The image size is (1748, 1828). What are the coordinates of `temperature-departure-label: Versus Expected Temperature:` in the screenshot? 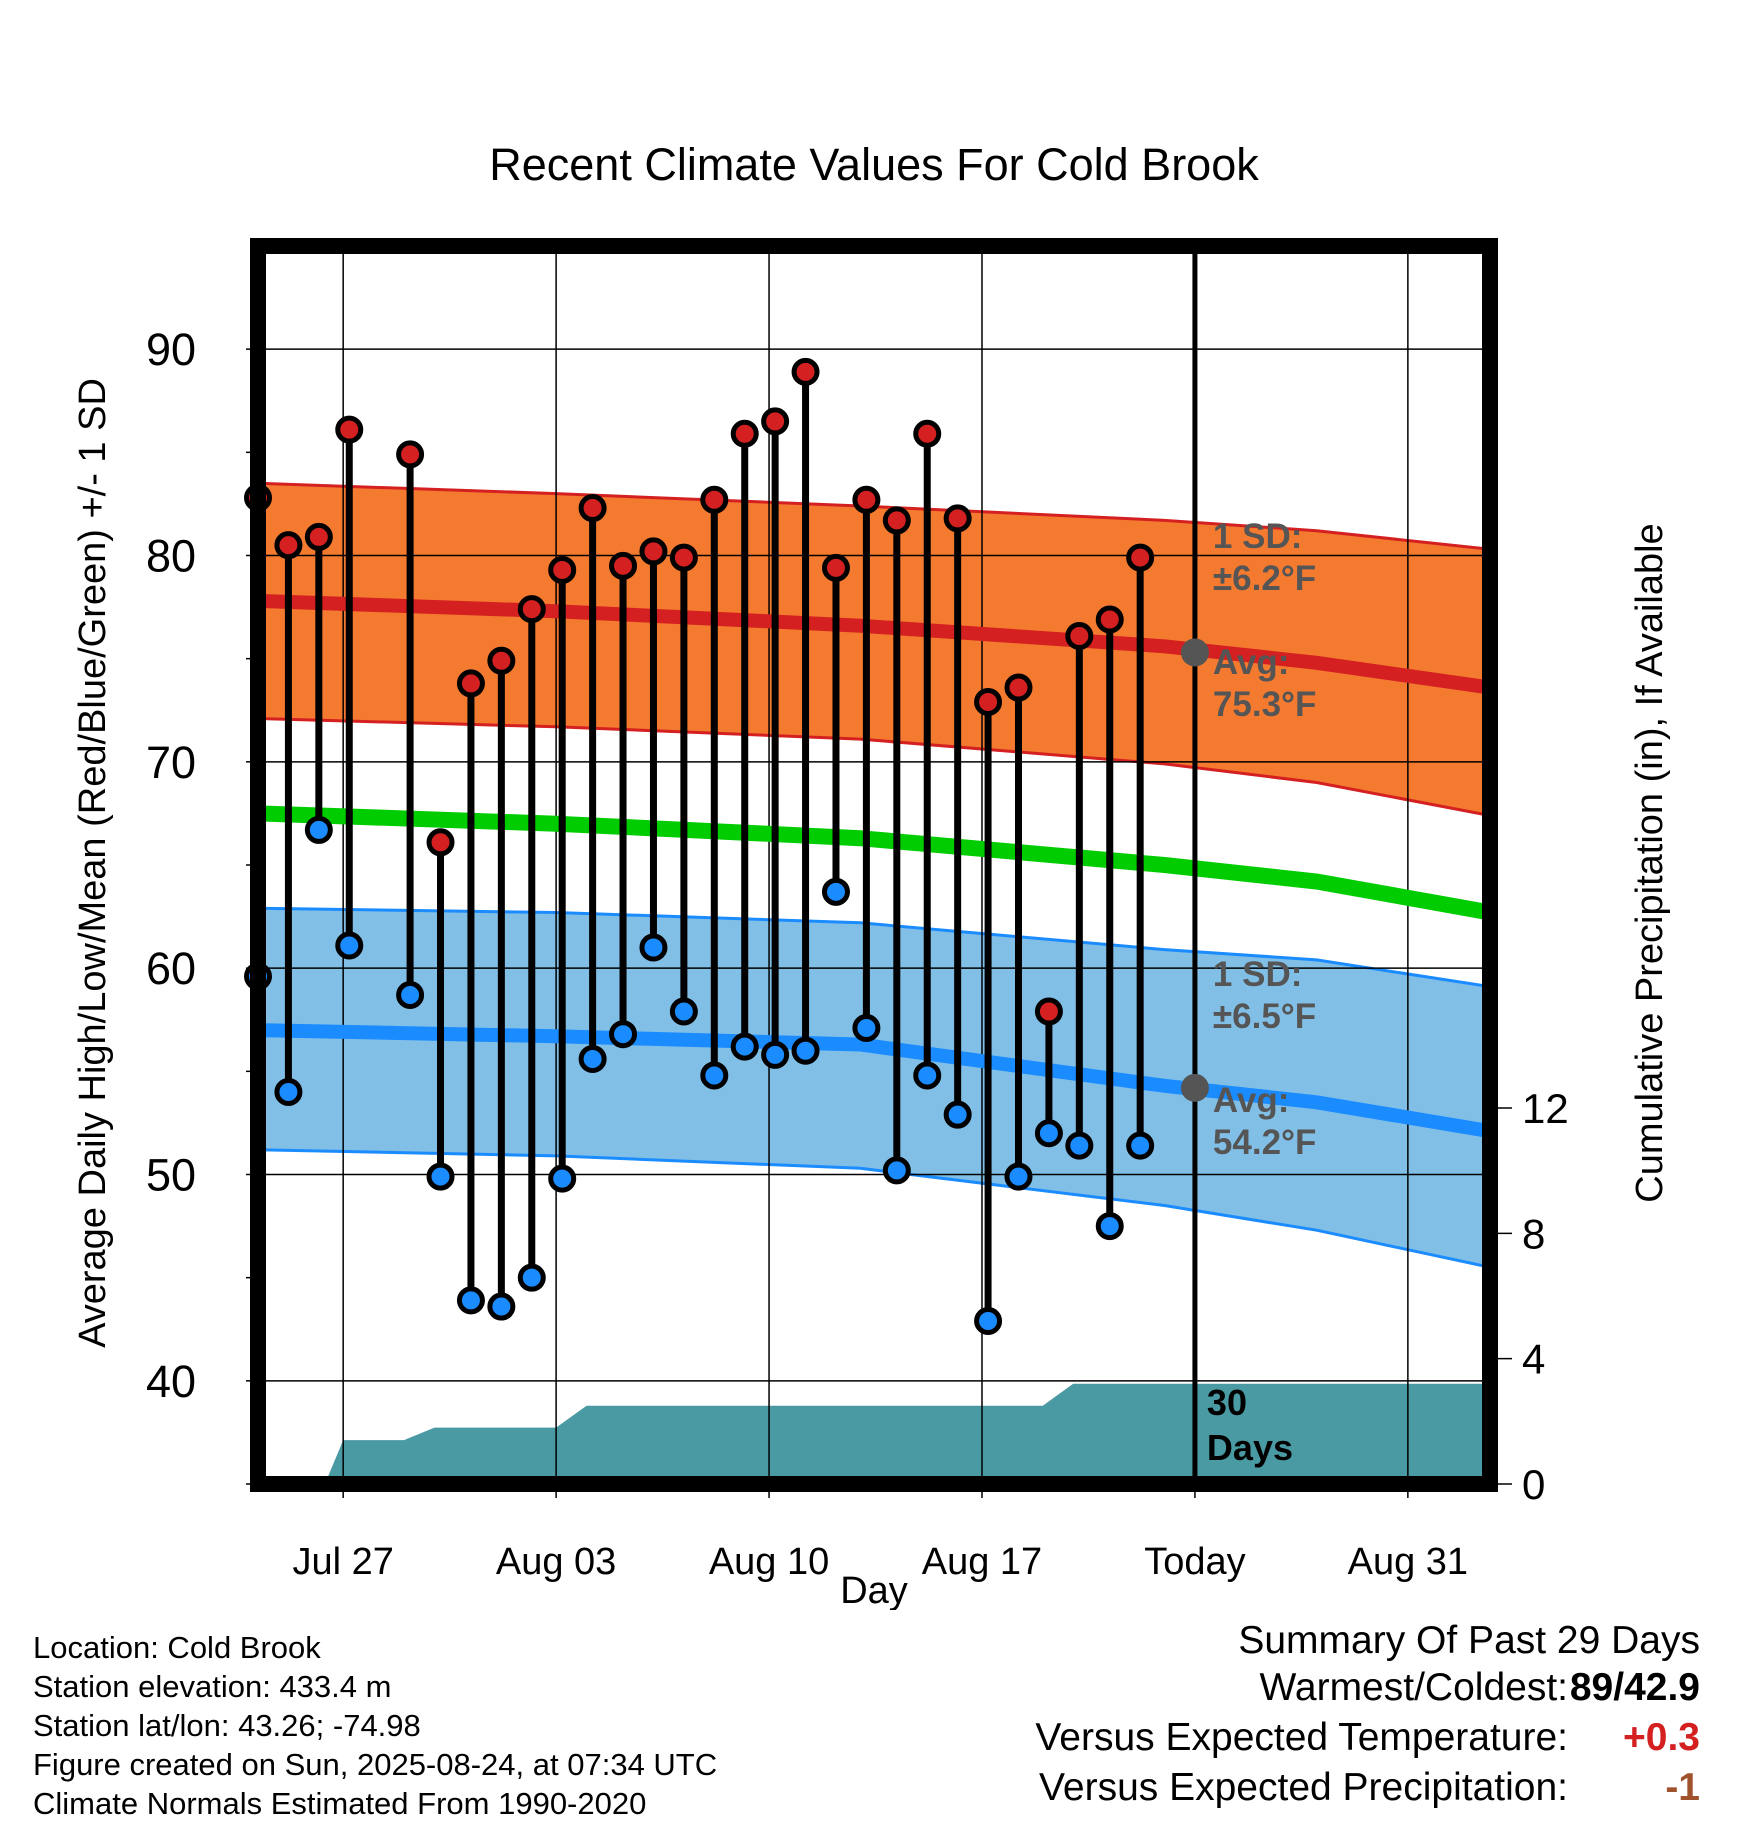 It's located at (1301, 1737).